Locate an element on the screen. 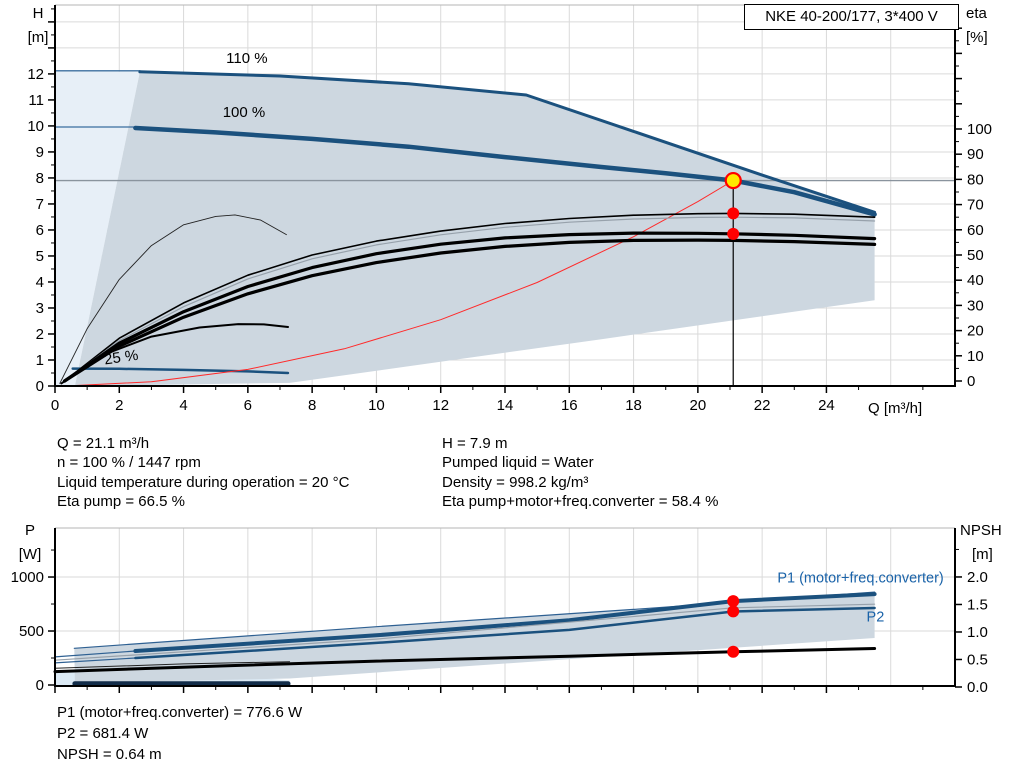  eta-total-curve is located at coordinates (469, 310).